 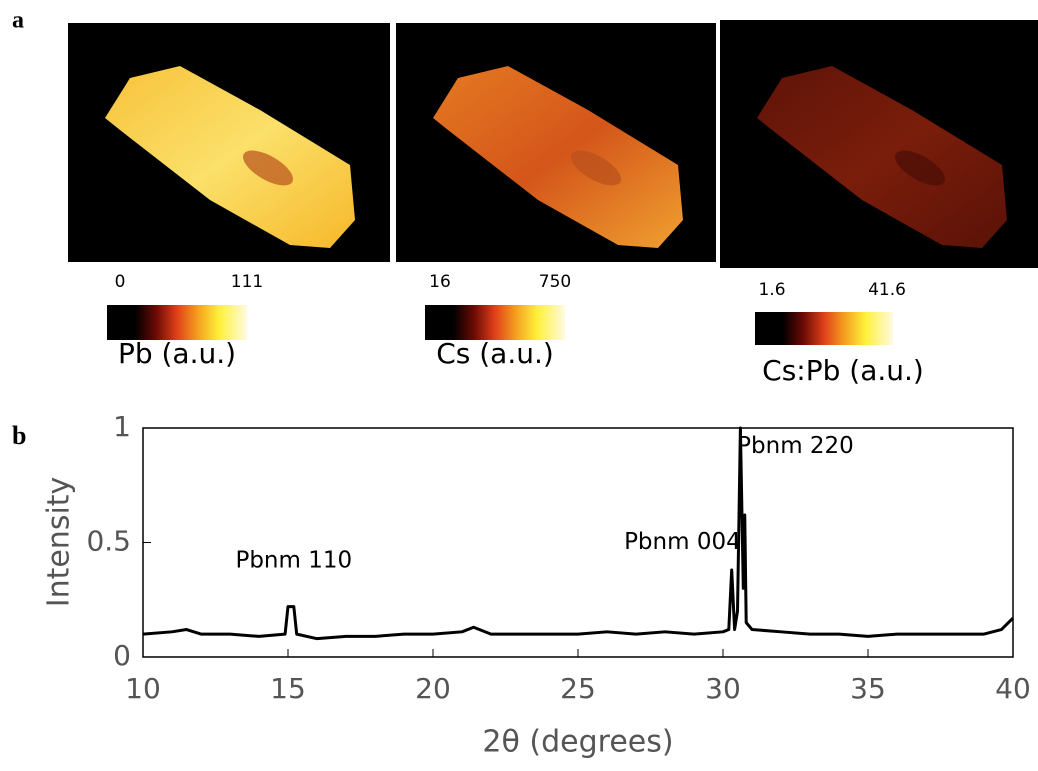 What do you see at coordinates (868, 688) in the screenshot?
I see `x-tick-label: 35` at bounding box center [868, 688].